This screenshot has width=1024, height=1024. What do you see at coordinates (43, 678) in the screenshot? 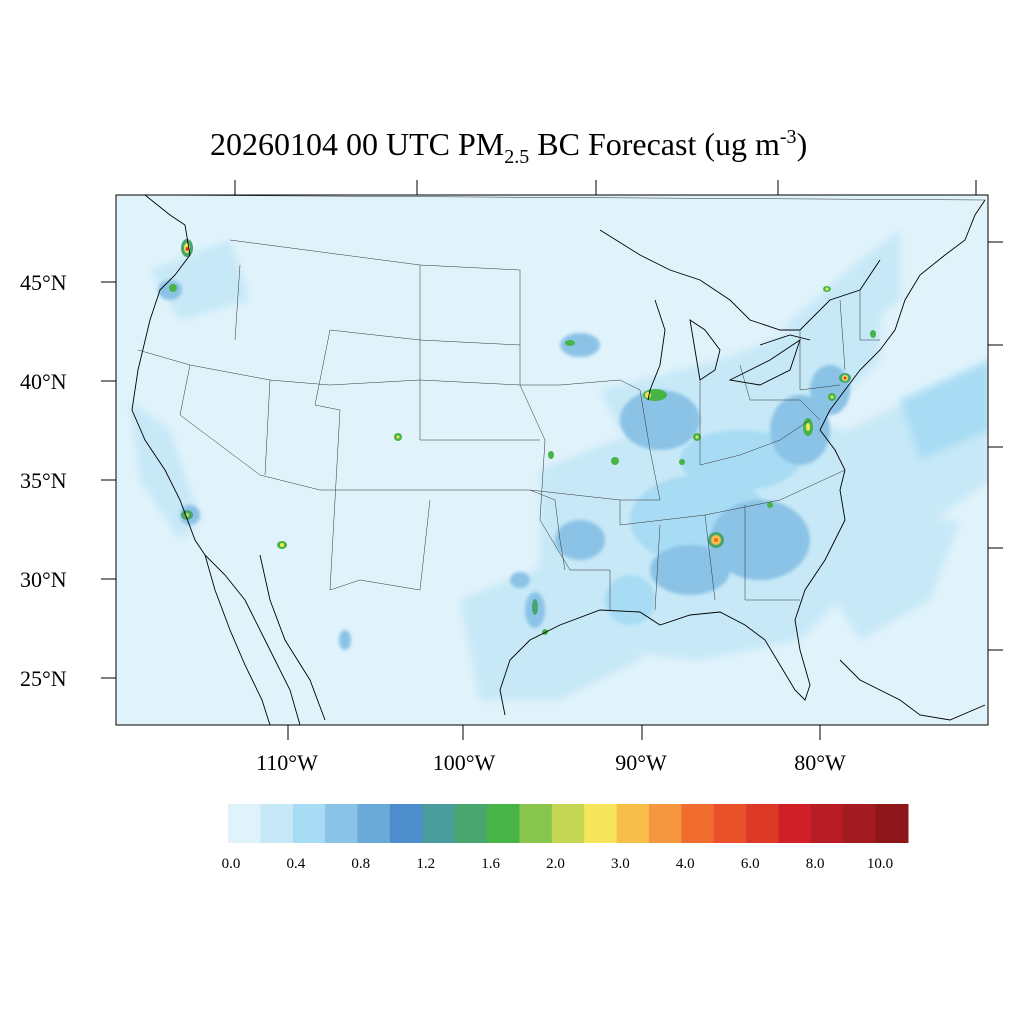
I see `lat-label: 25°N` at bounding box center [43, 678].